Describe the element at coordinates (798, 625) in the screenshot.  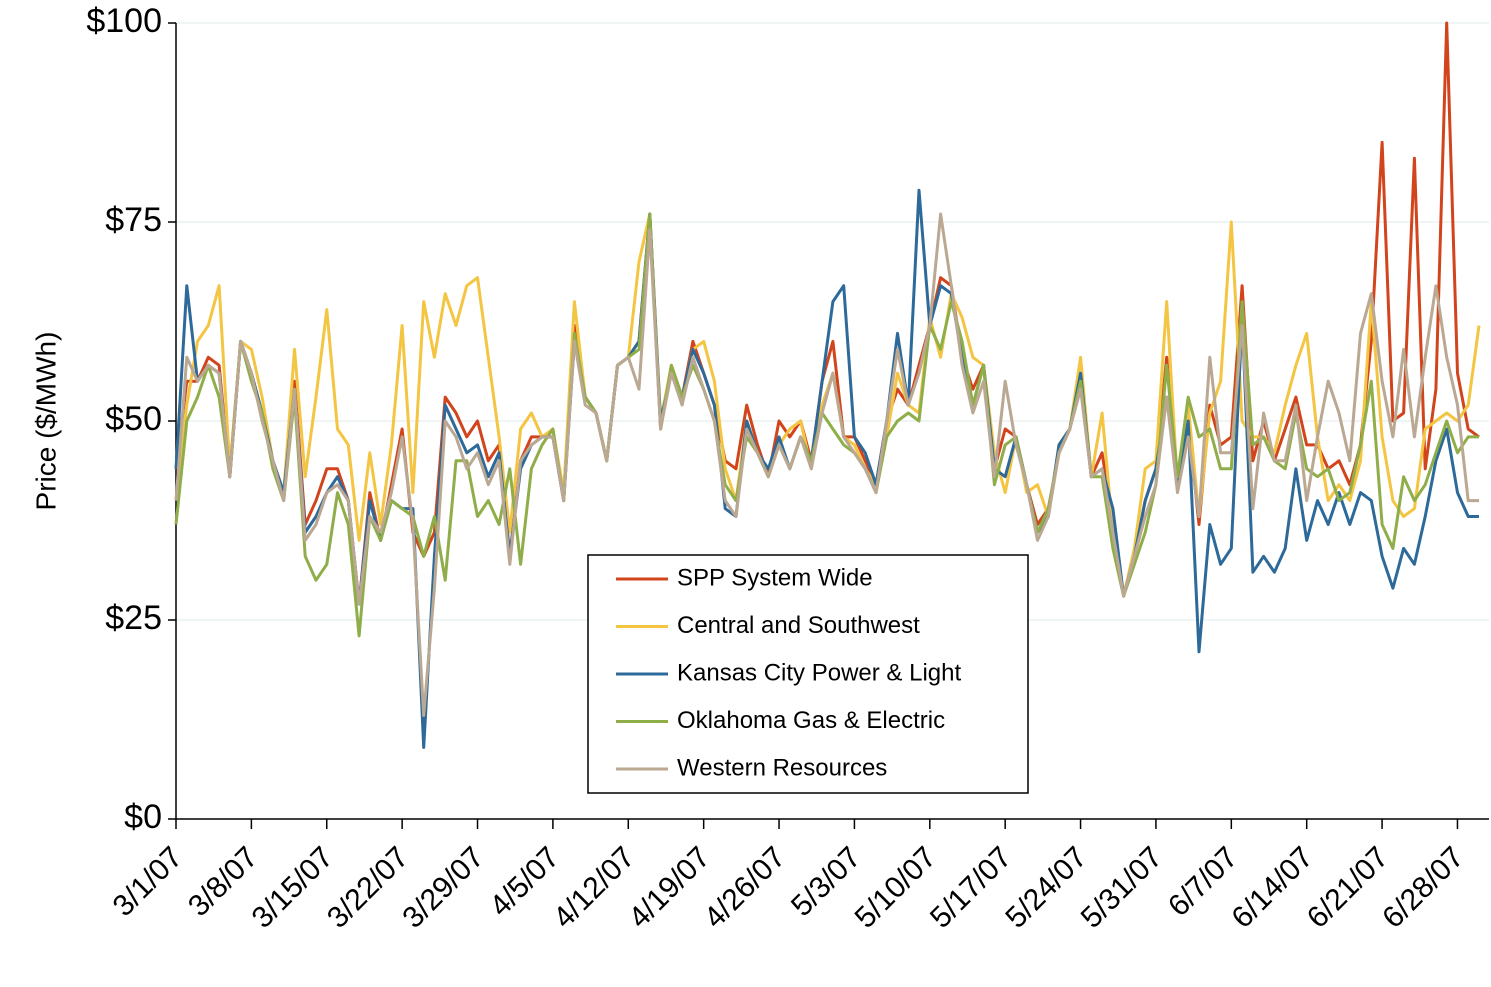
I see `legend-label: Central and Southwest` at that location.